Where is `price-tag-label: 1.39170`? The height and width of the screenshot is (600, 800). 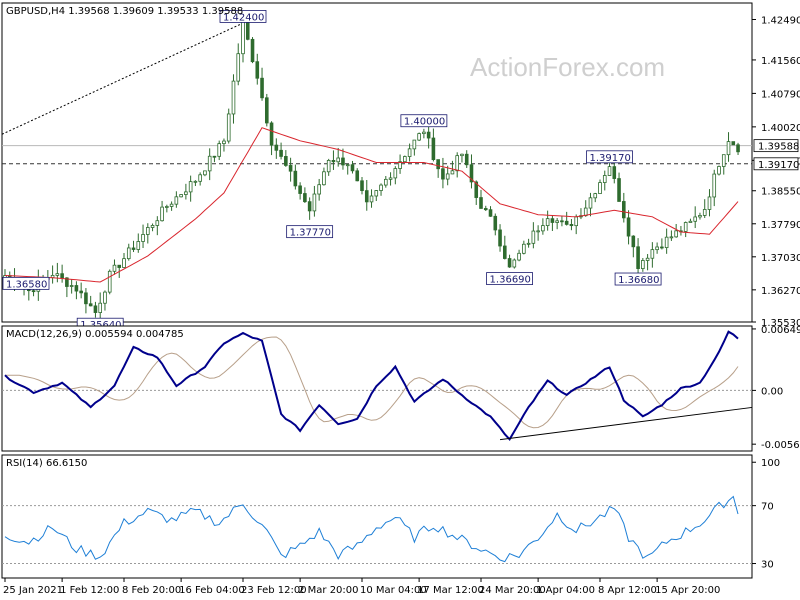
price-tag-label: 1.39170 is located at coordinates (778, 165).